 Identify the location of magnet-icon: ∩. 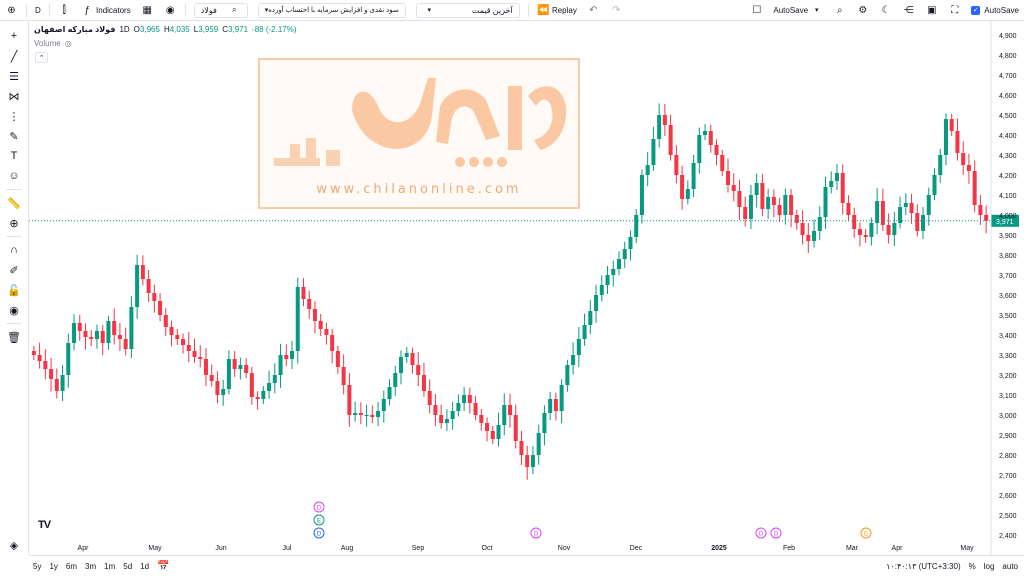
(14, 250).